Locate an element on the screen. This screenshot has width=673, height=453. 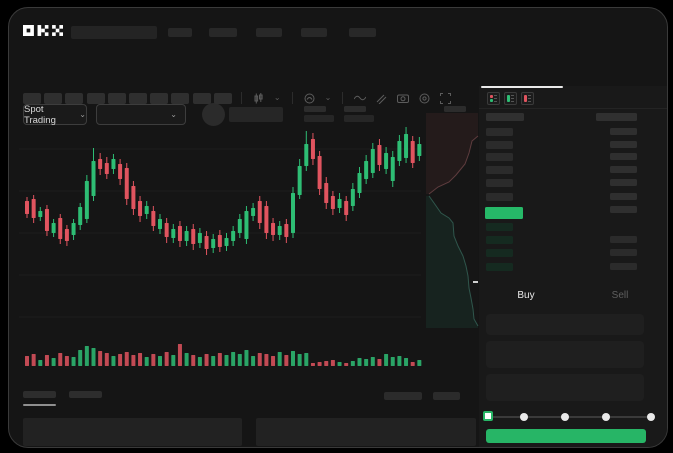
book-bids-icon is located at coordinates (510, 98).